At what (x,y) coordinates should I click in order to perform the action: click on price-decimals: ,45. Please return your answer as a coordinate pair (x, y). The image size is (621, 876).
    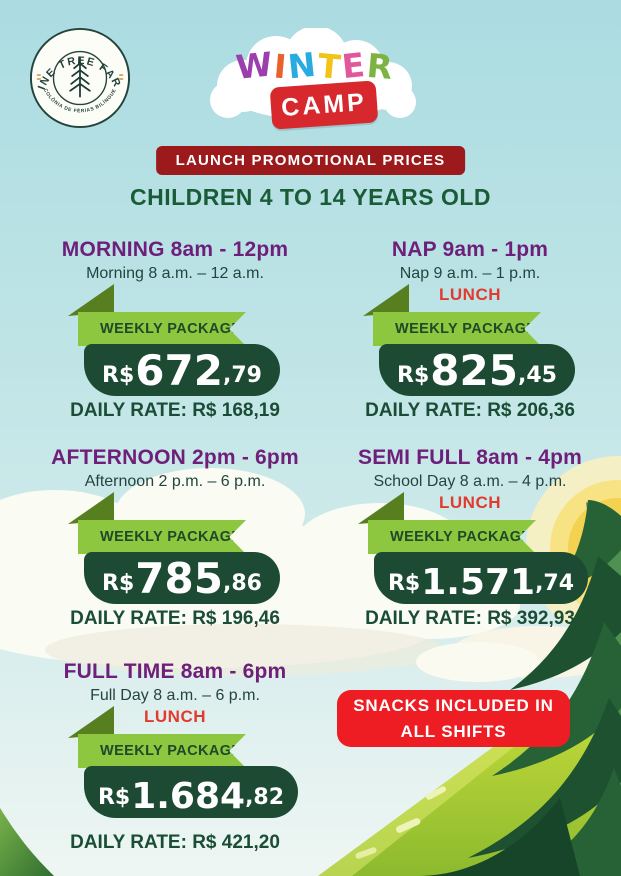
    Looking at the image, I should click on (537, 375).